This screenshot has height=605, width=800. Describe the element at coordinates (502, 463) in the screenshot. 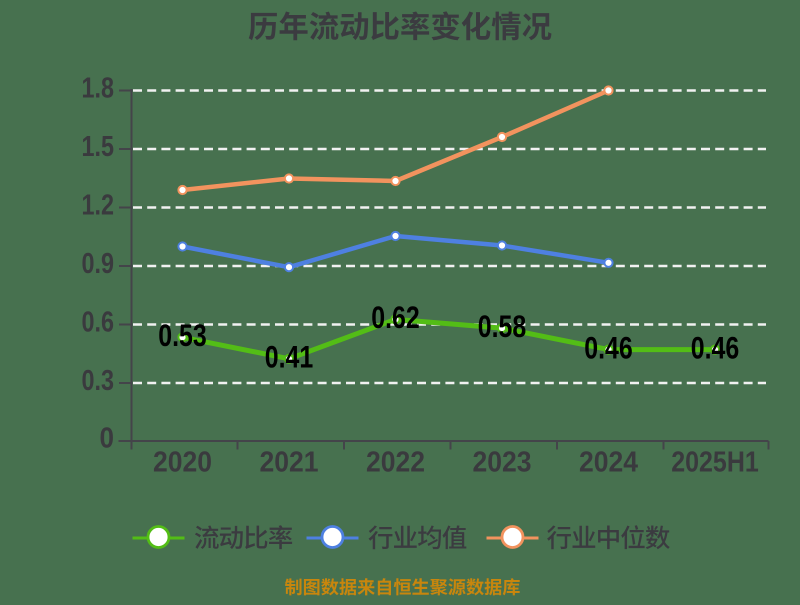

I see `svg-text: 2023` at that location.